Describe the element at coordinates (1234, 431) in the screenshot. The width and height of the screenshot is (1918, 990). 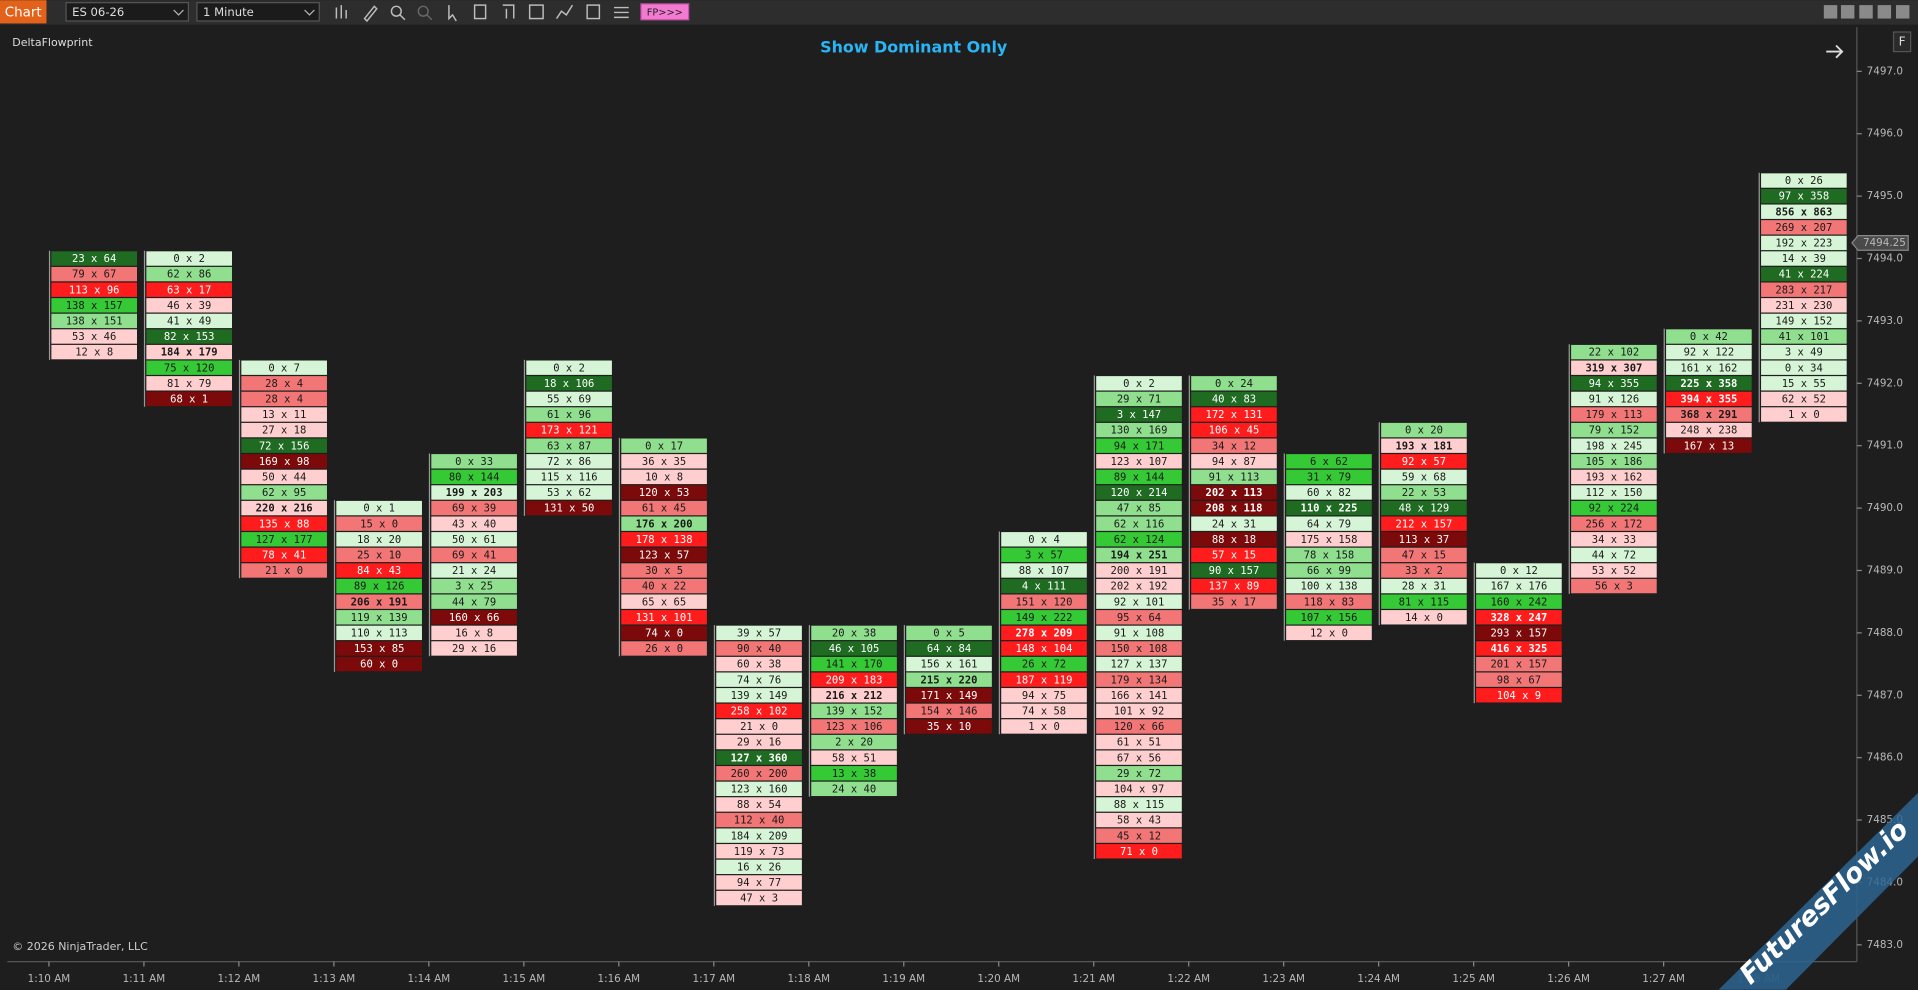
I see `cell-label: 106 x 45` at that location.